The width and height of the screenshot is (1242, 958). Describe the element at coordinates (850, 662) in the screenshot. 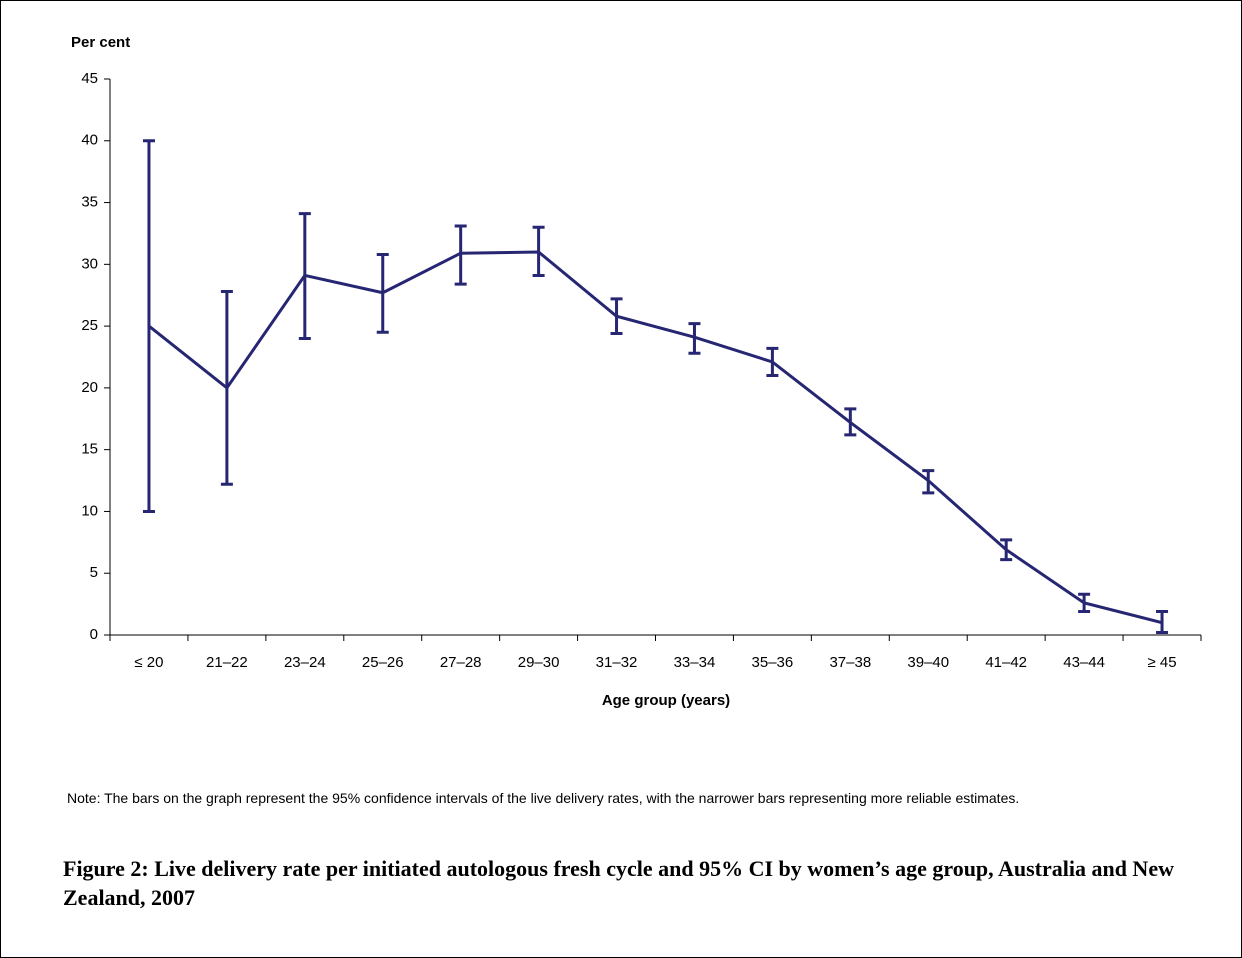

I see `x-tick-label: 37–38` at that location.